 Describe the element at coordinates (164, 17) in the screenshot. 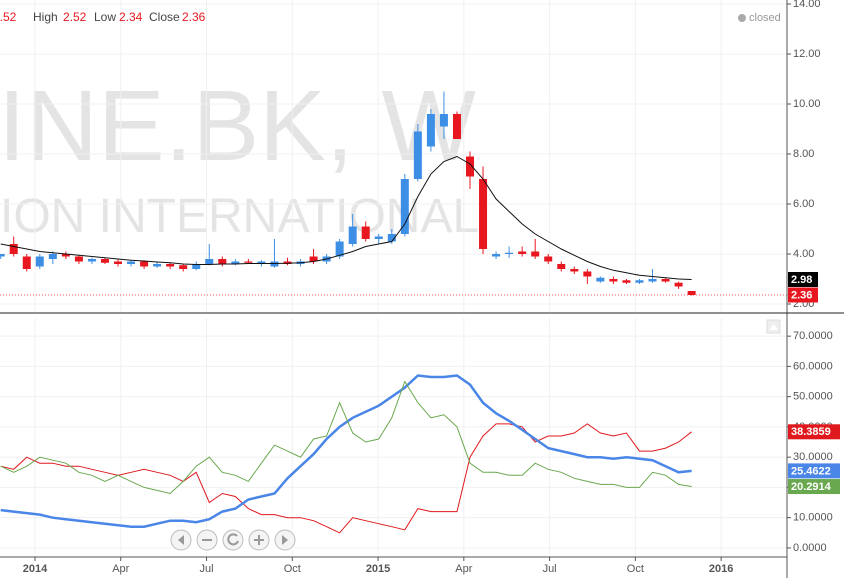

I see `close-label: Close` at that location.